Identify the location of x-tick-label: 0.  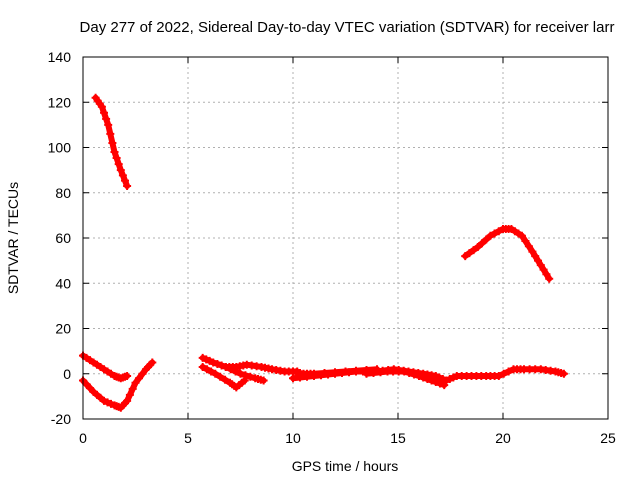
(83, 438).